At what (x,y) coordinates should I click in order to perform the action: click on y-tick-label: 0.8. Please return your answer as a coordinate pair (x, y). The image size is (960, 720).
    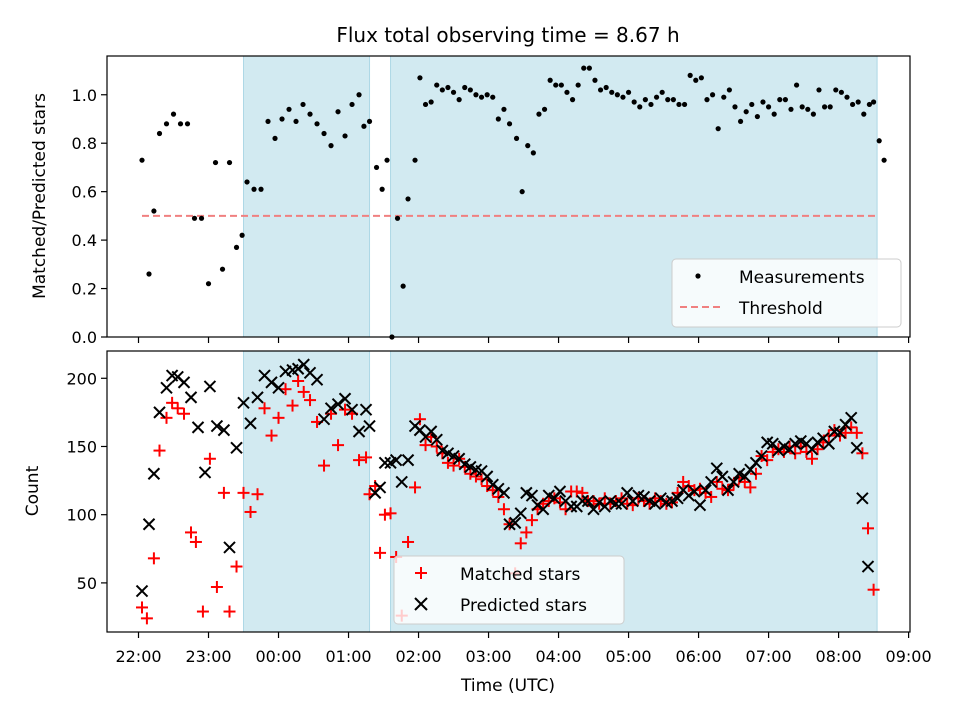
    Looking at the image, I should click on (84, 143).